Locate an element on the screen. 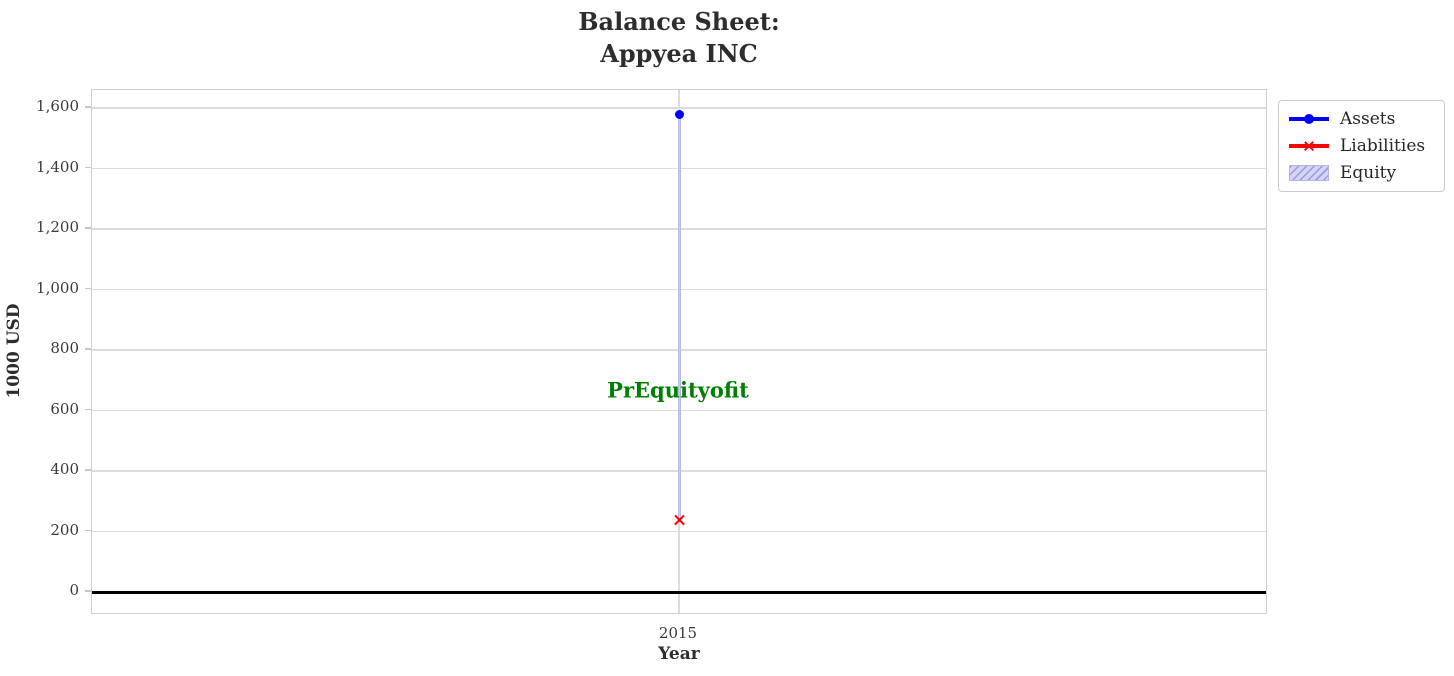 The height and width of the screenshot is (676, 1454). legend: Assets Liabilities Equity is located at coordinates (1361, 146).